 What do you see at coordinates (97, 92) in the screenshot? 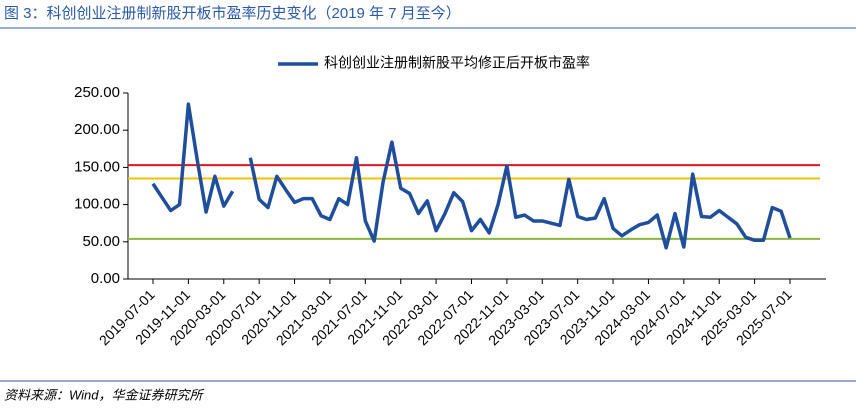
I see `y-tick-label: 250.00` at bounding box center [97, 92].